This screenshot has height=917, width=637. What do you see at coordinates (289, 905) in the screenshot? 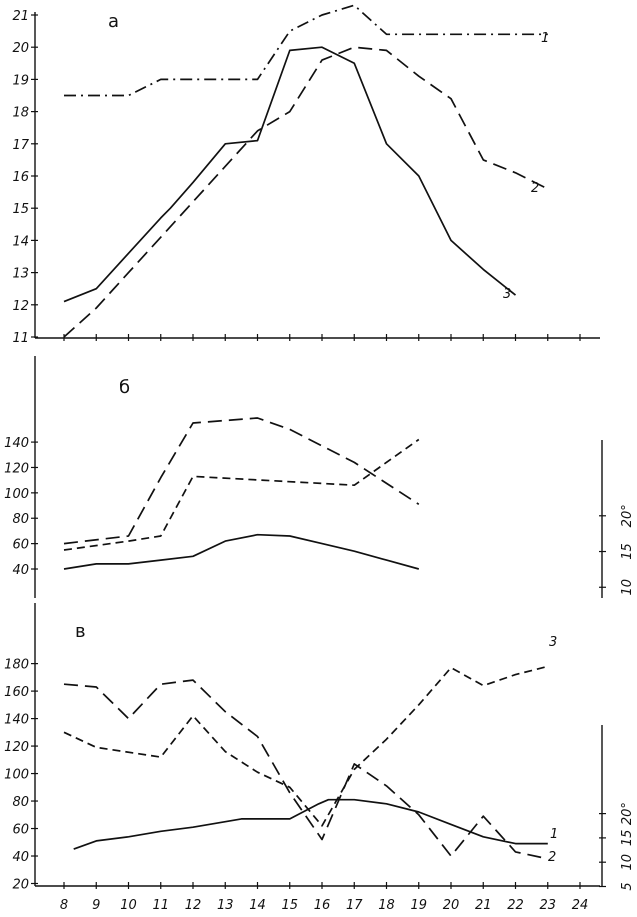
I see `x-tick-label: 15` at bounding box center [289, 905].